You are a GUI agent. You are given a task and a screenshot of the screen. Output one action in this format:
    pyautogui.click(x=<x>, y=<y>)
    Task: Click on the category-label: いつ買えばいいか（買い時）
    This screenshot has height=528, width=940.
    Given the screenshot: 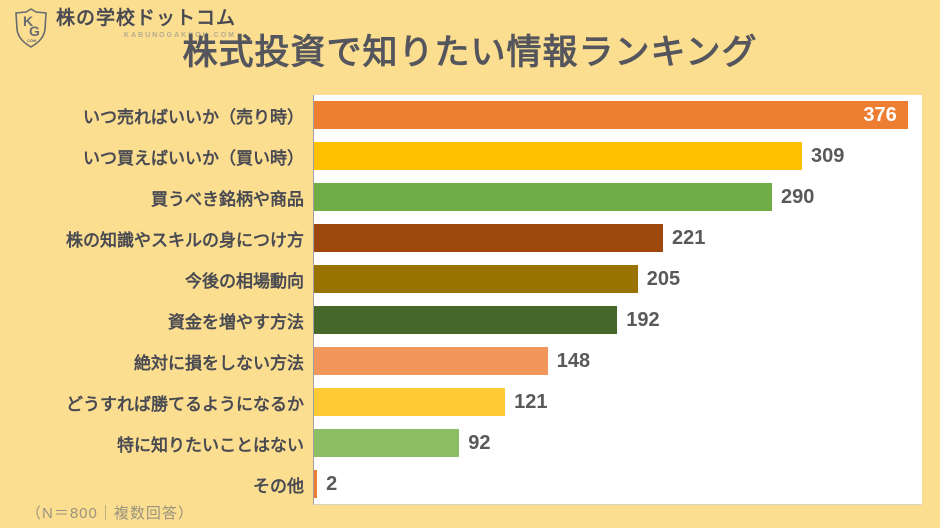 What is the action you would take?
    pyautogui.click(x=193, y=158)
    